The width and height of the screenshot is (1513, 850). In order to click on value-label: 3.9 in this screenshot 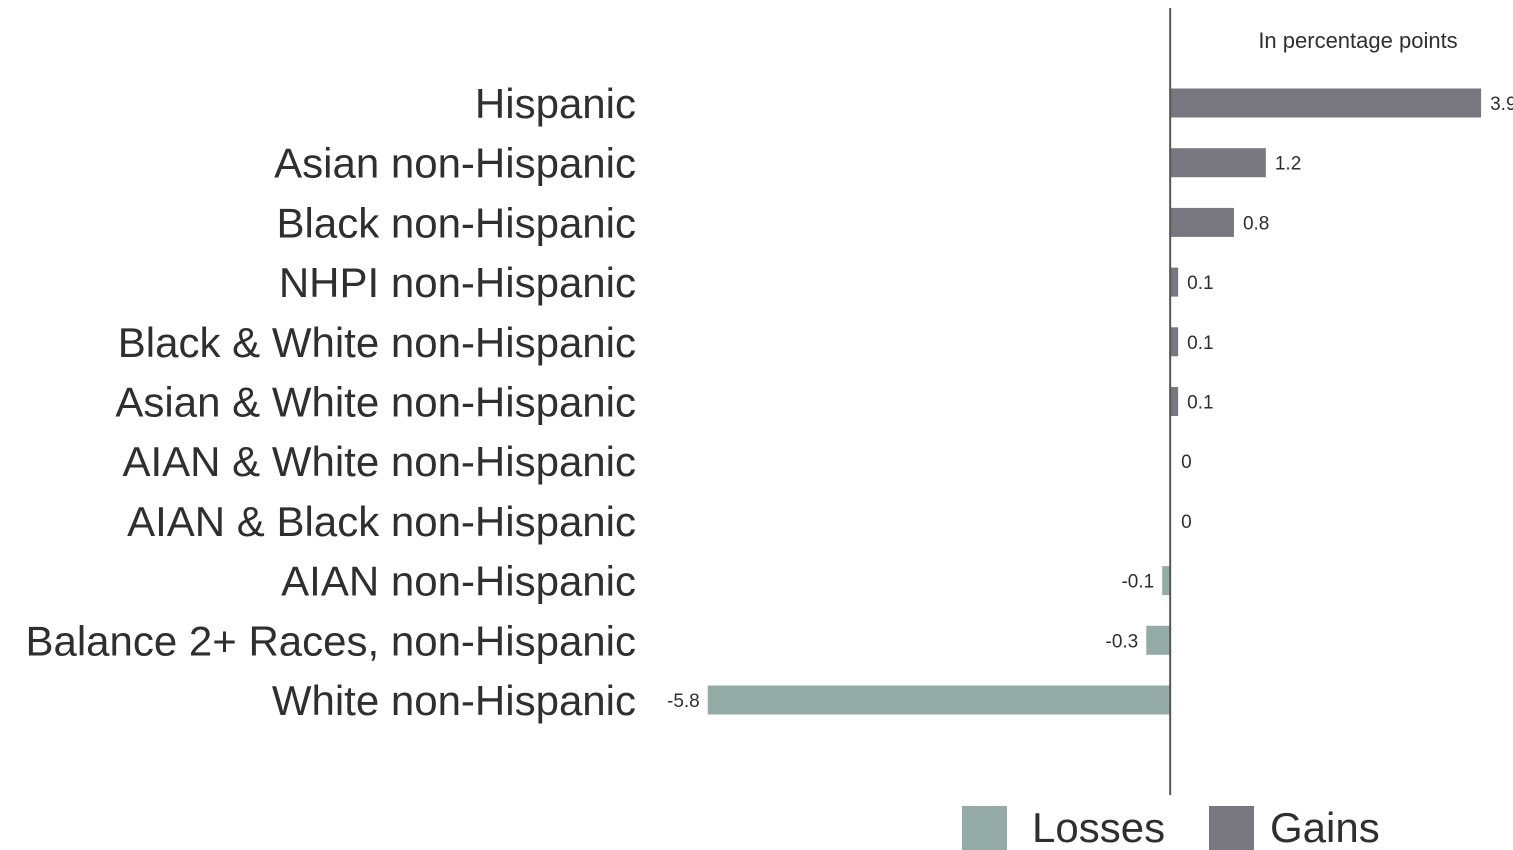, I will do `click(1501, 104)`.